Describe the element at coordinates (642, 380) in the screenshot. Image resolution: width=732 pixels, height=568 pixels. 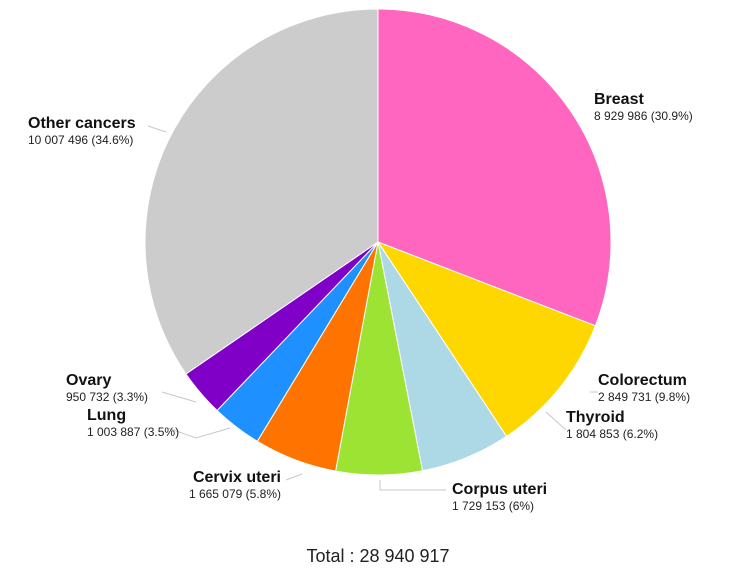
I see `slice-label-name: Colorectum` at that location.